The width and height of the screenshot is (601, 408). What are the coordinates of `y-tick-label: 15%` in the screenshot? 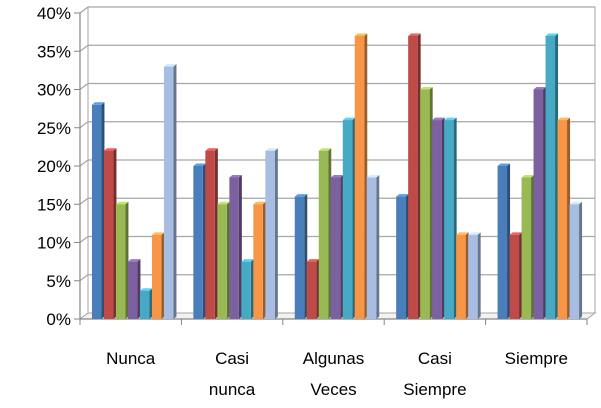 It's located at (54, 204).